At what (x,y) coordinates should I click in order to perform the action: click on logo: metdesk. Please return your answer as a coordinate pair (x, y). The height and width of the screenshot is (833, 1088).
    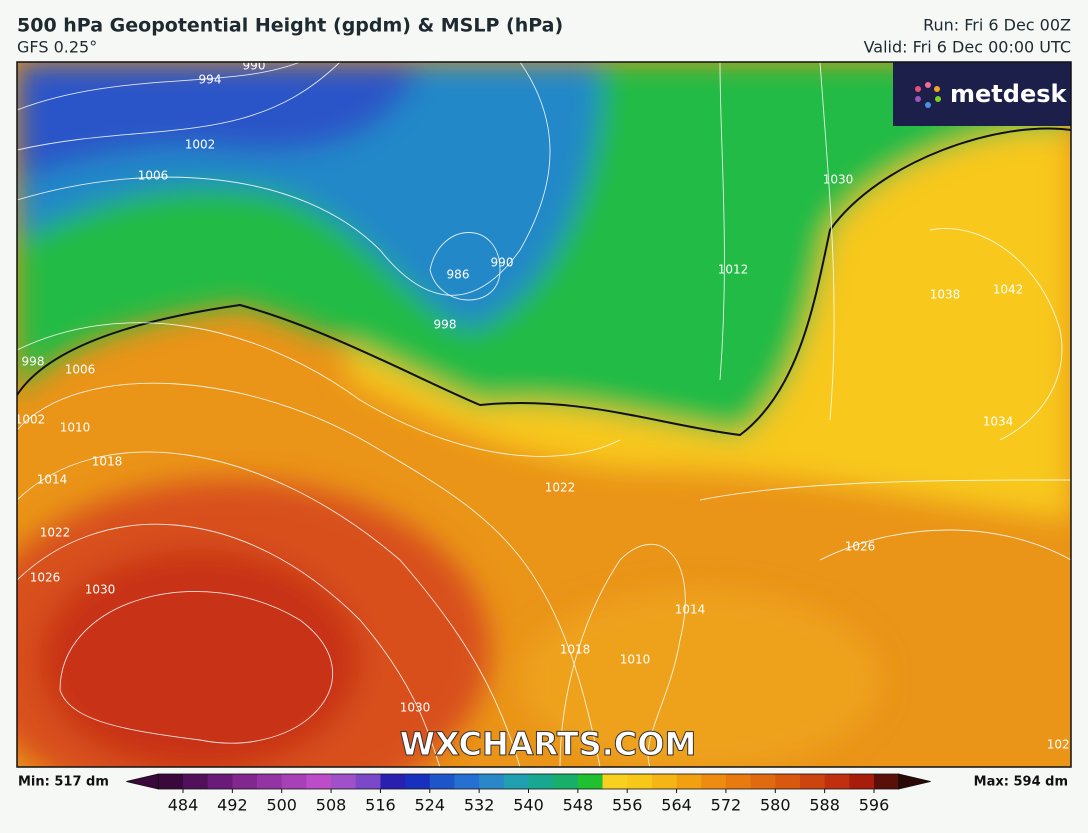
    Looking at the image, I should click on (1009, 94).